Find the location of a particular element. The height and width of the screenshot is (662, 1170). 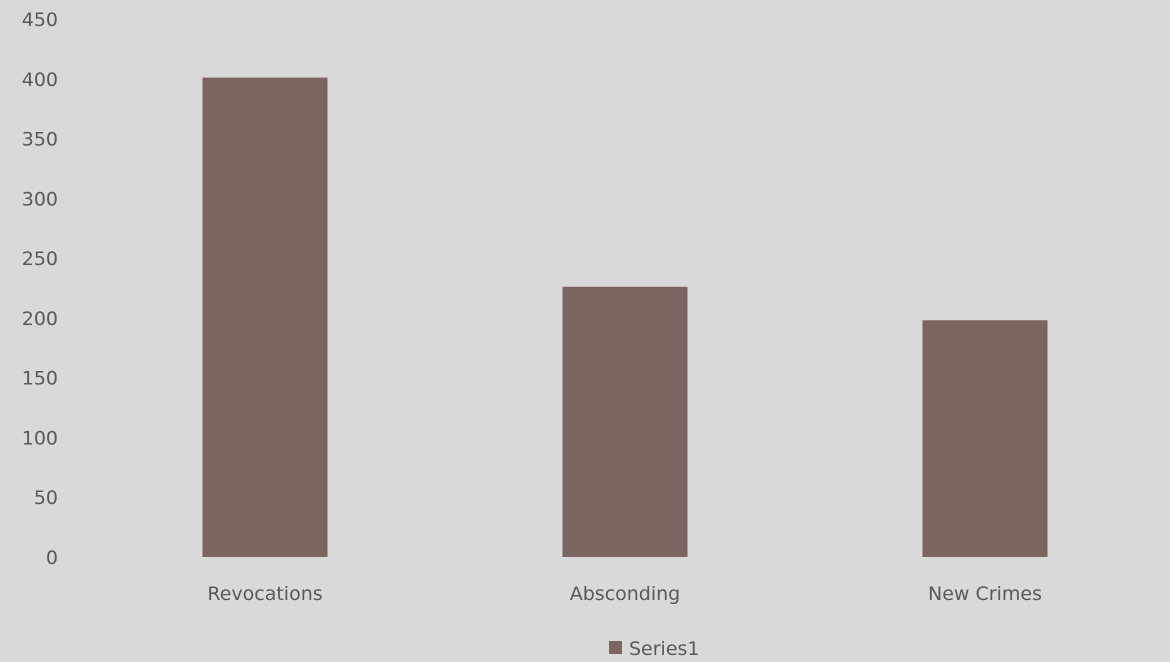

x-tick-label: Absconding is located at coordinates (625, 594).